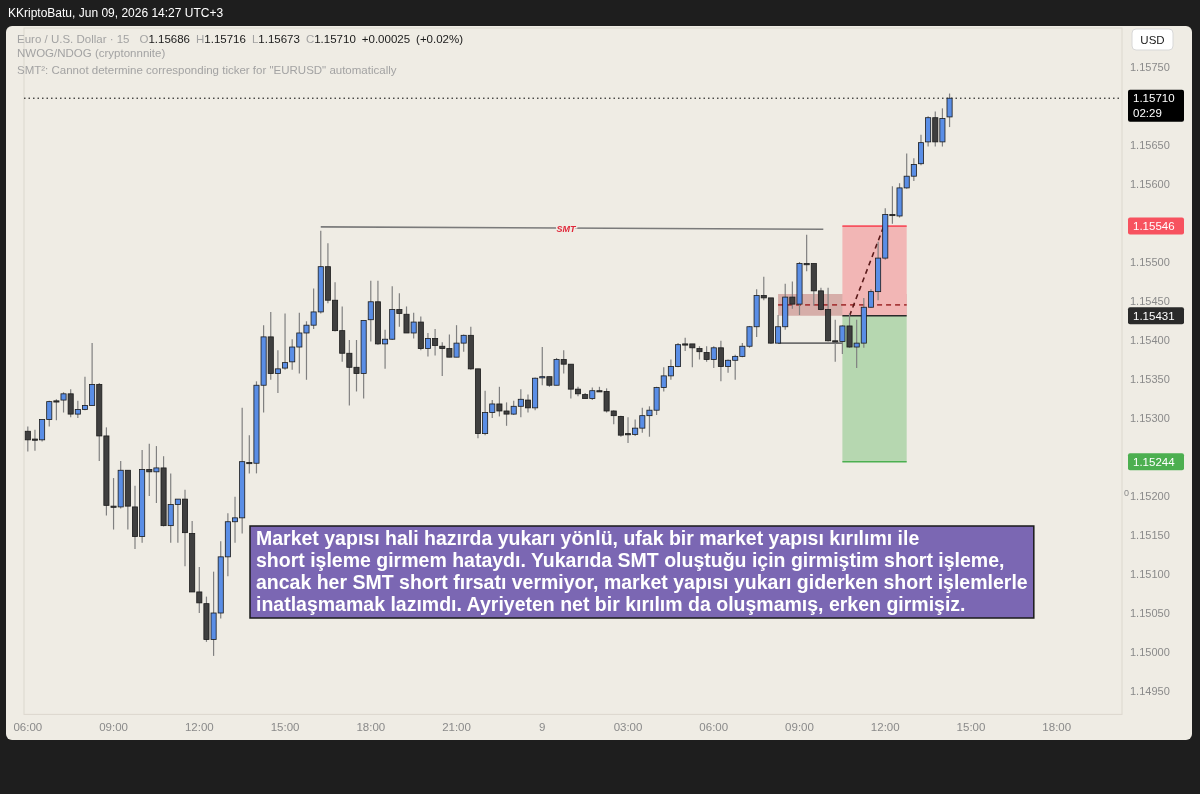 Image resolution: width=1200 pixels, height=794 pixels. I want to click on text: USD, so click(1152, 40).